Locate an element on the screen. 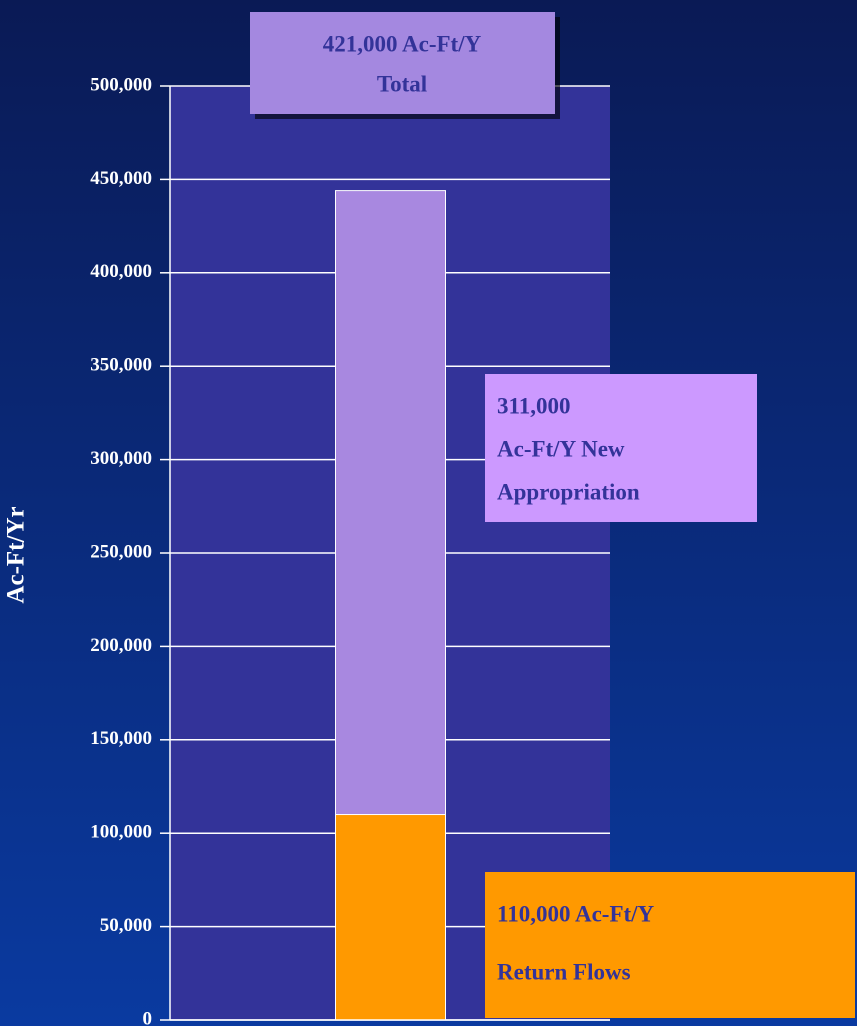 The height and width of the screenshot is (1026, 857). annotation-text: Total is located at coordinates (402, 83).